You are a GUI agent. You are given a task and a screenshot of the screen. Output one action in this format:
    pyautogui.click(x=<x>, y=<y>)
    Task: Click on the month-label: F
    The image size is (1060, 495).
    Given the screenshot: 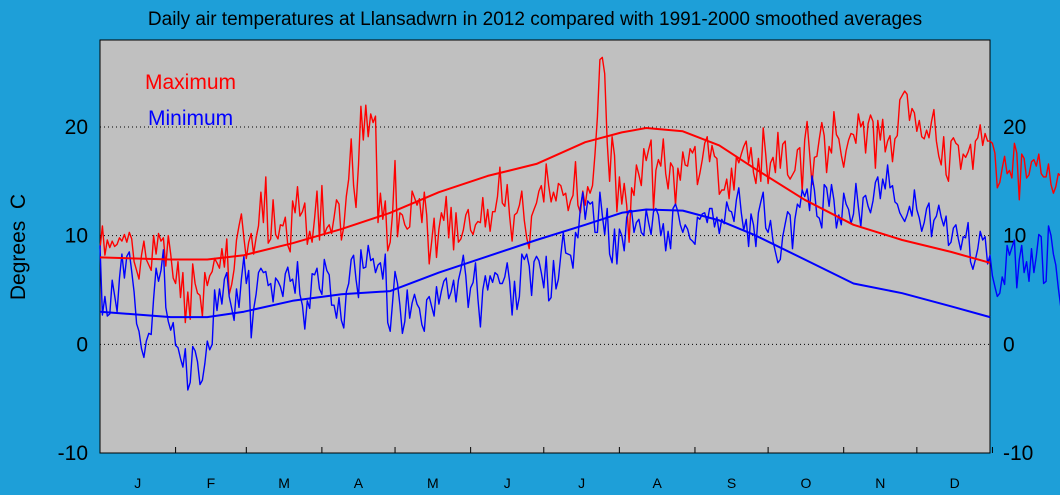 What is the action you would take?
    pyautogui.click(x=211, y=483)
    